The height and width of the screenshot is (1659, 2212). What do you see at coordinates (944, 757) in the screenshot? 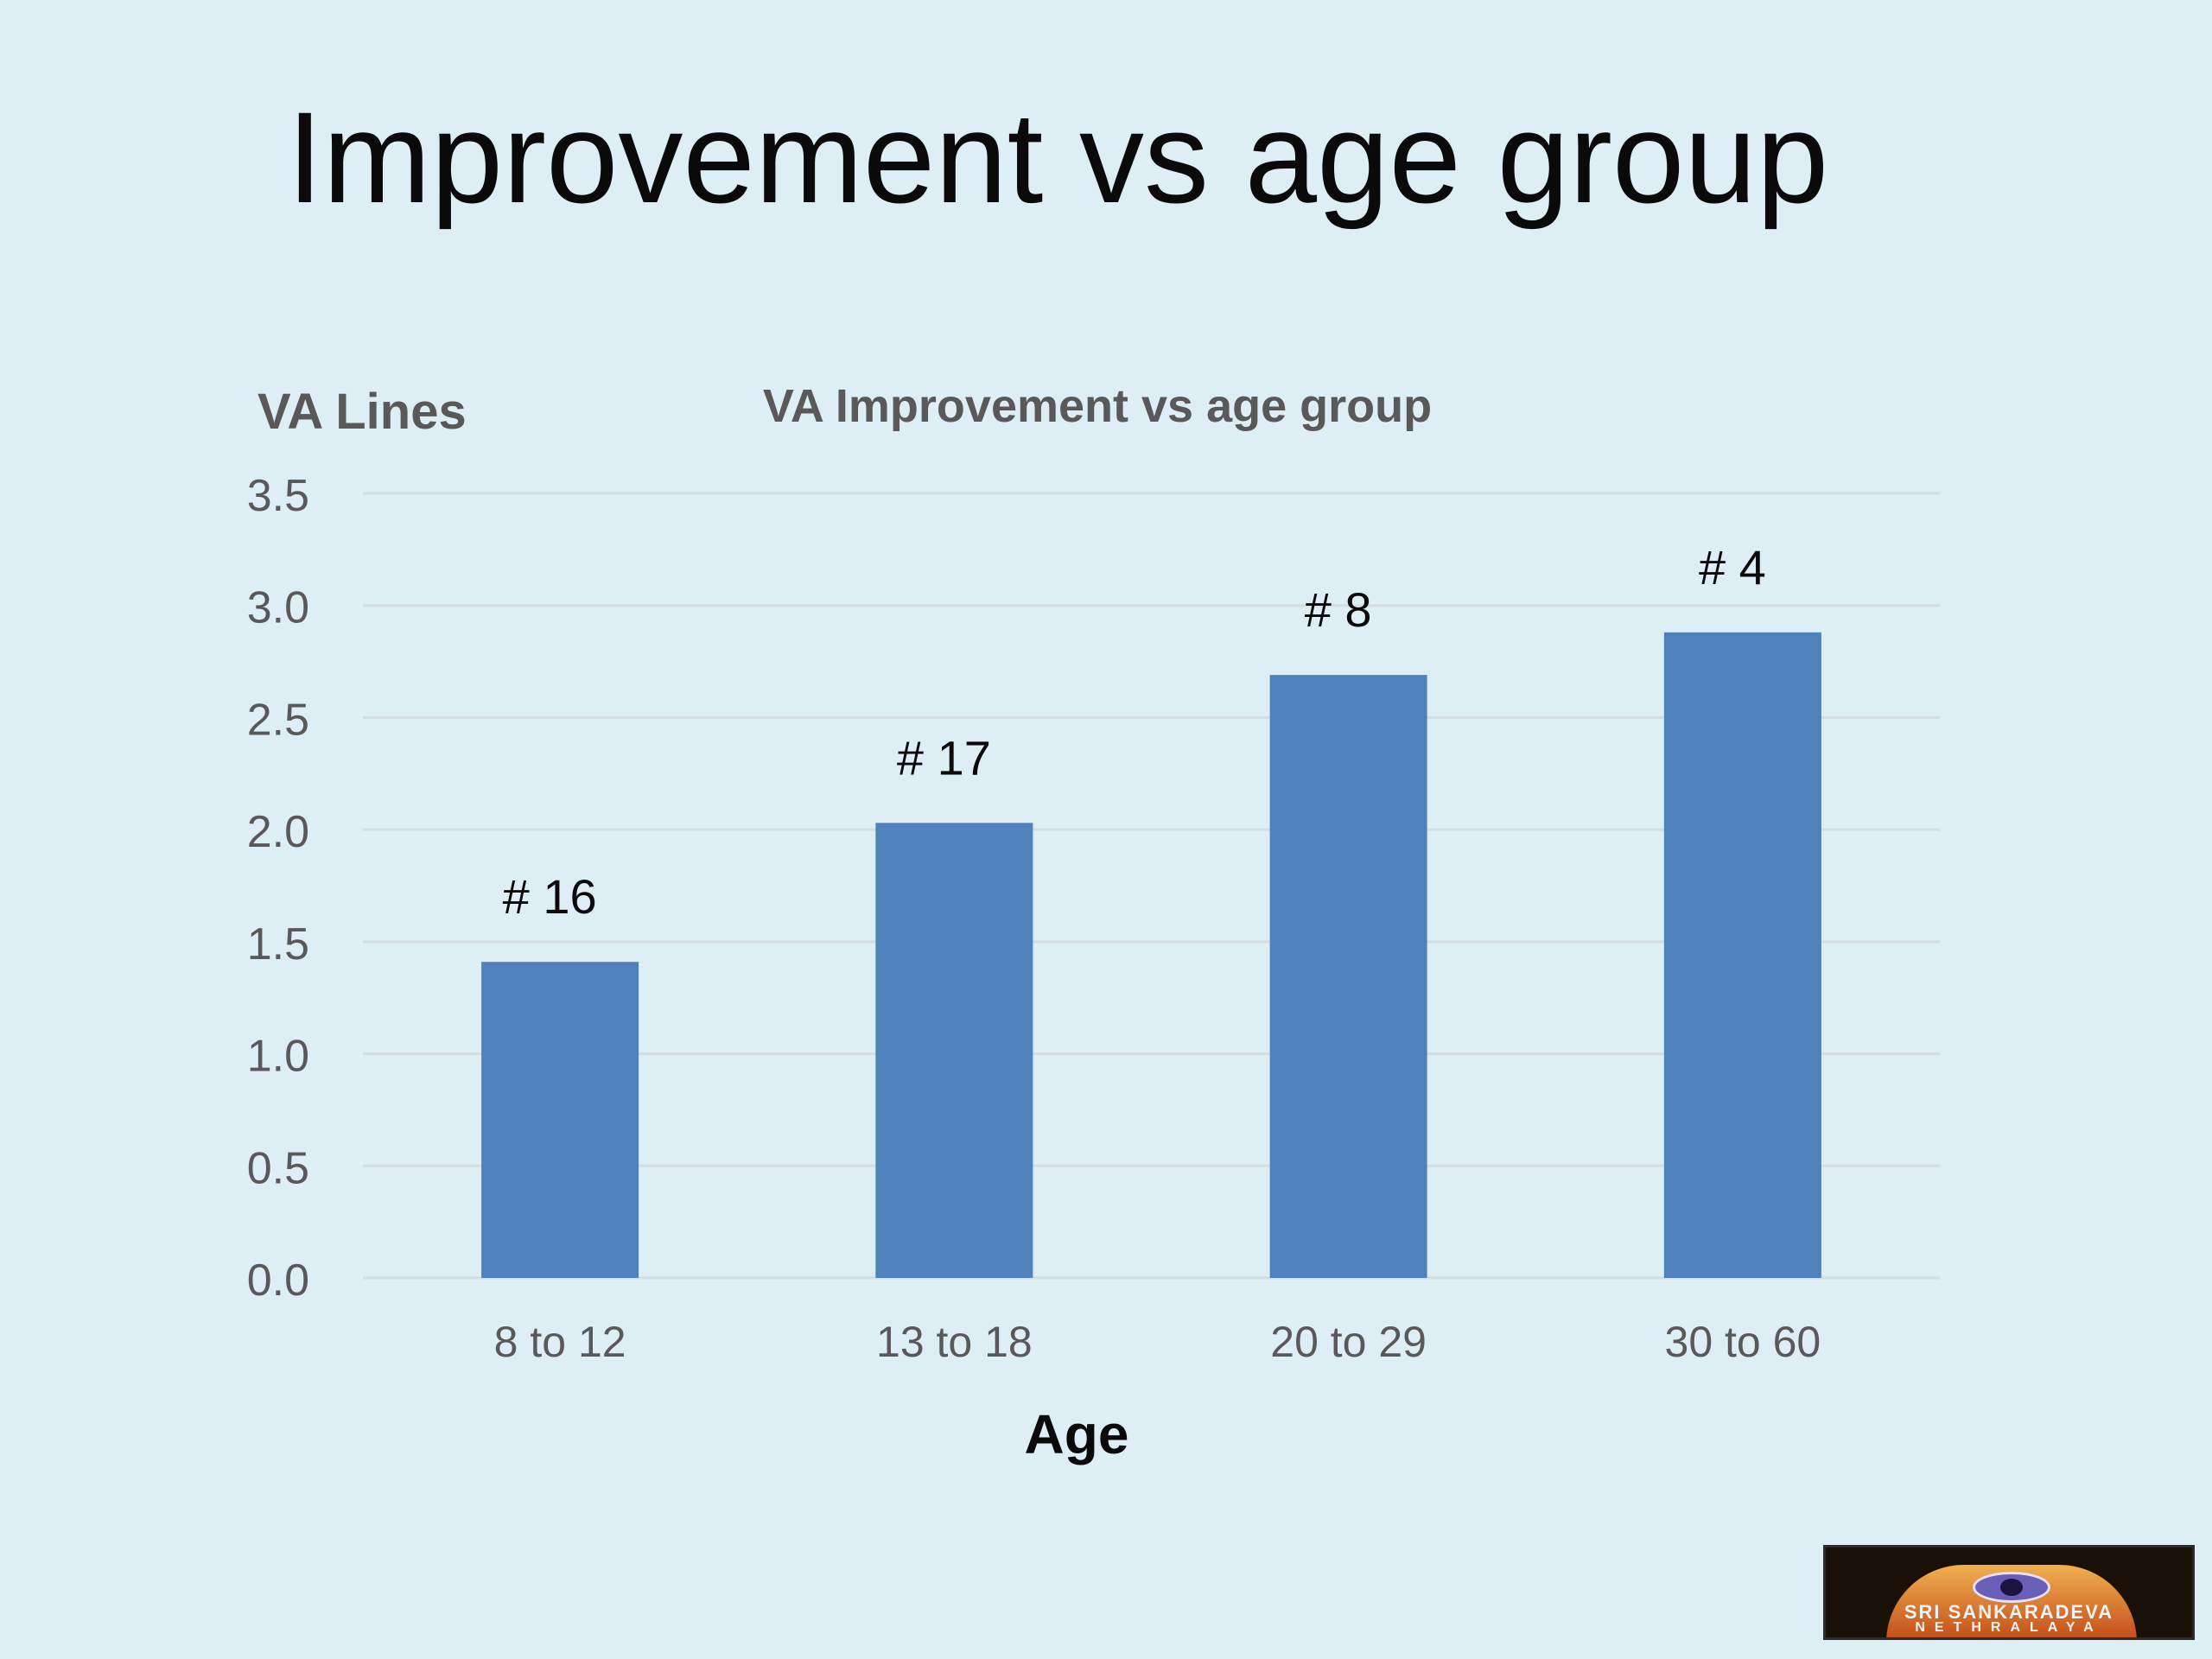
I see `bar-data-label: # 17` at bounding box center [944, 757].